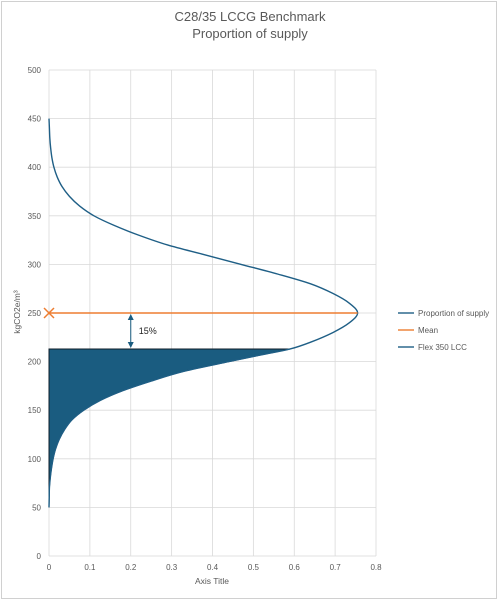 This screenshot has height=602, width=500. What do you see at coordinates (130, 344) in the screenshot?
I see `annotation-arrowhead-bottom` at bounding box center [130, 344].